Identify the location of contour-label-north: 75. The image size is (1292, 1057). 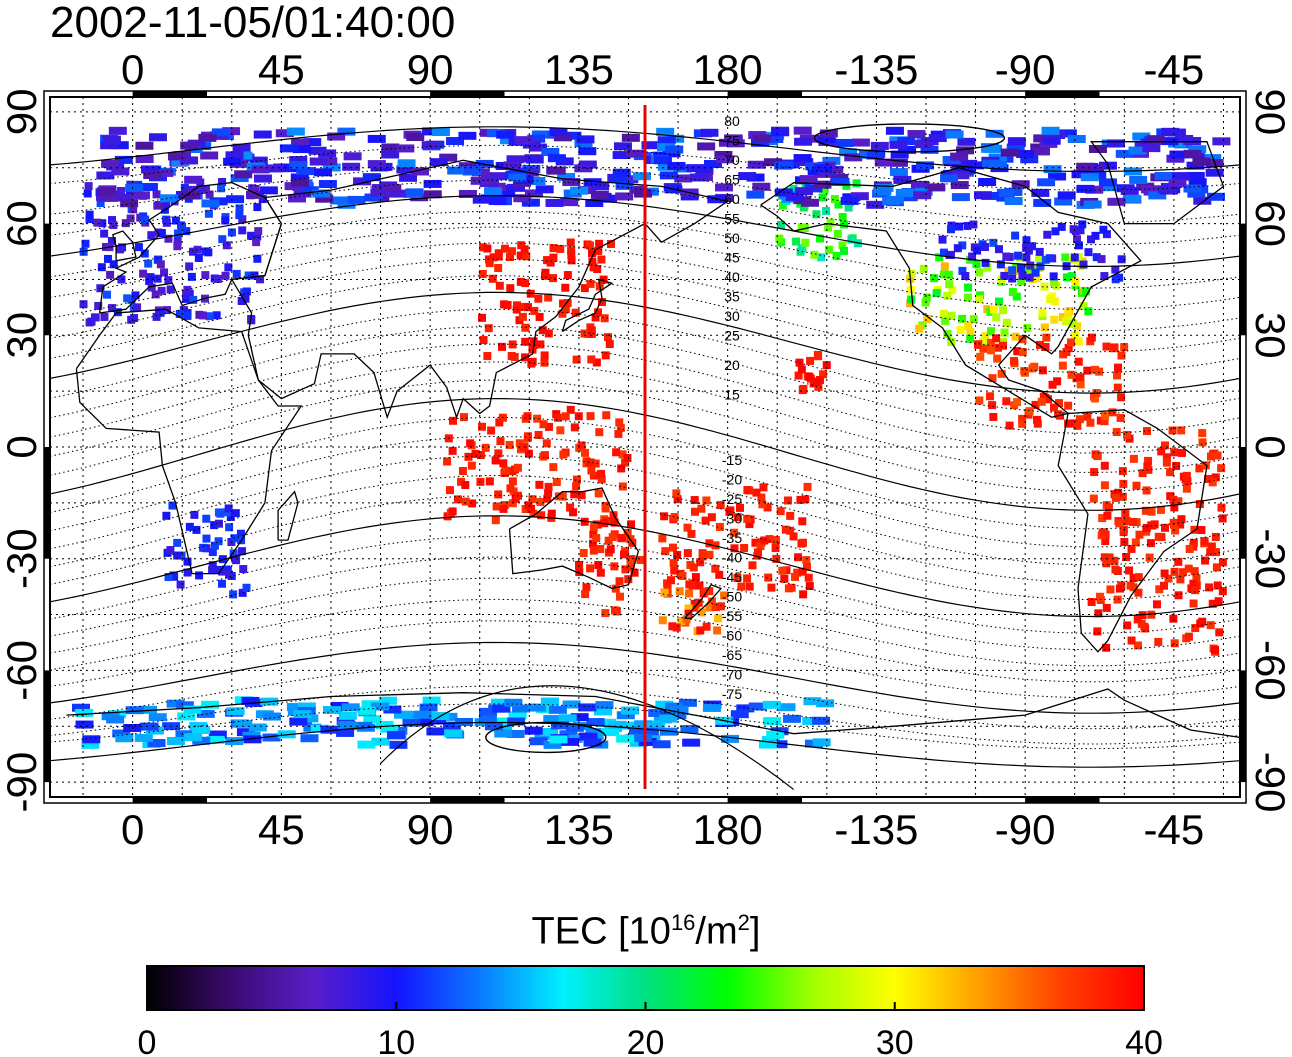
(732, 141).